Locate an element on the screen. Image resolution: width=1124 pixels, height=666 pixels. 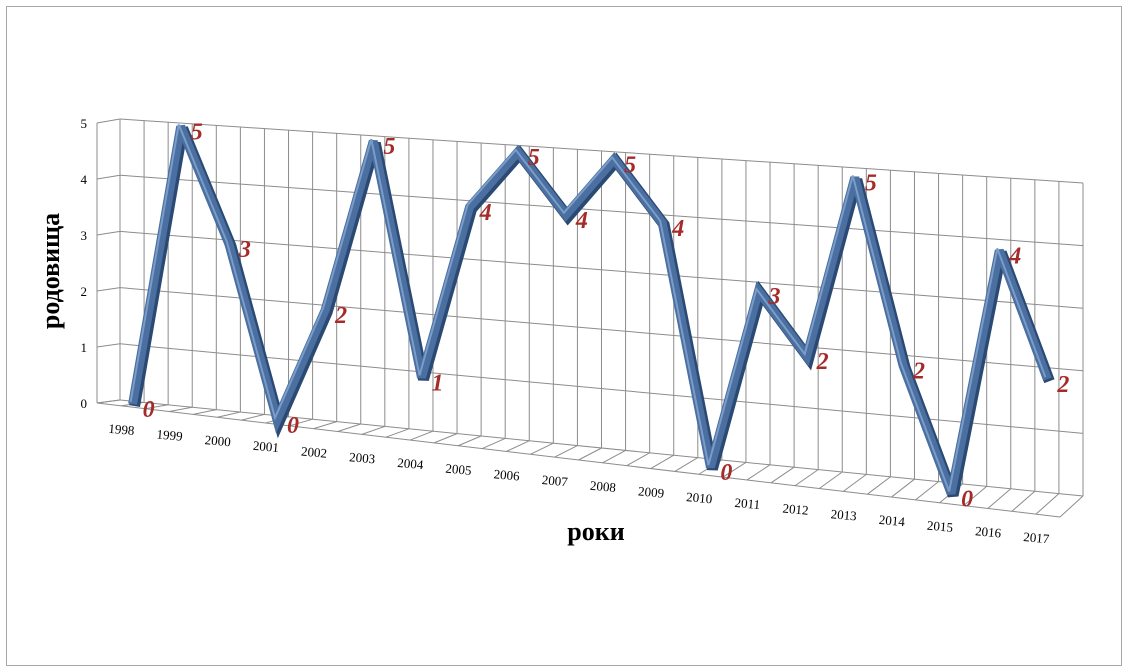
x-tick-label: 2001 is located at coordinates (265, 446).